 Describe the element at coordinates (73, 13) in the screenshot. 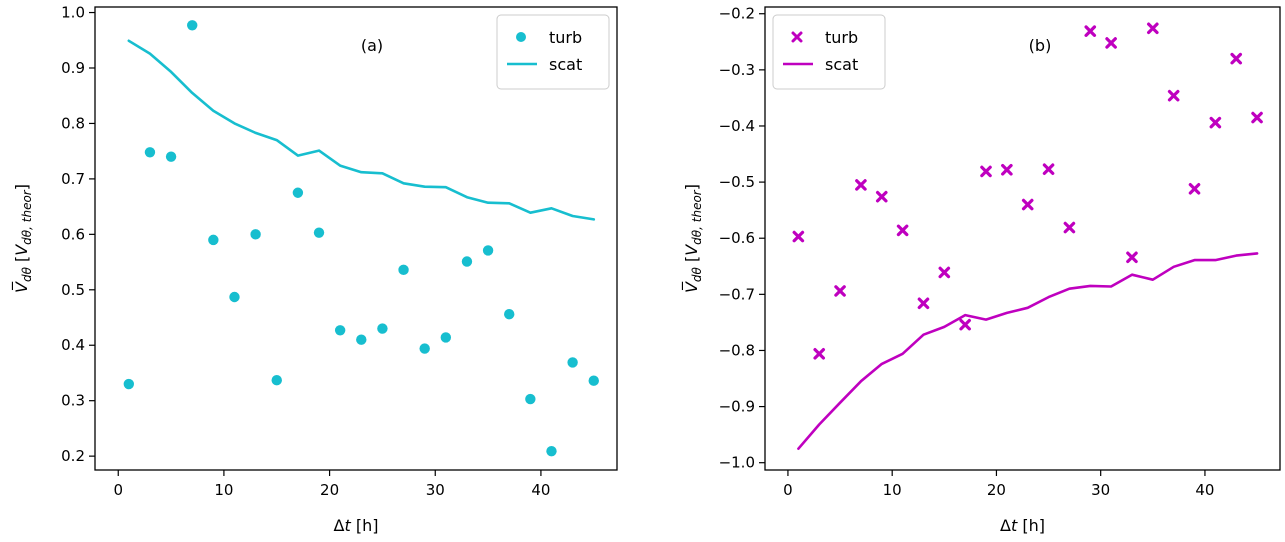

I see `y-tick-label: 1.0` at that location.